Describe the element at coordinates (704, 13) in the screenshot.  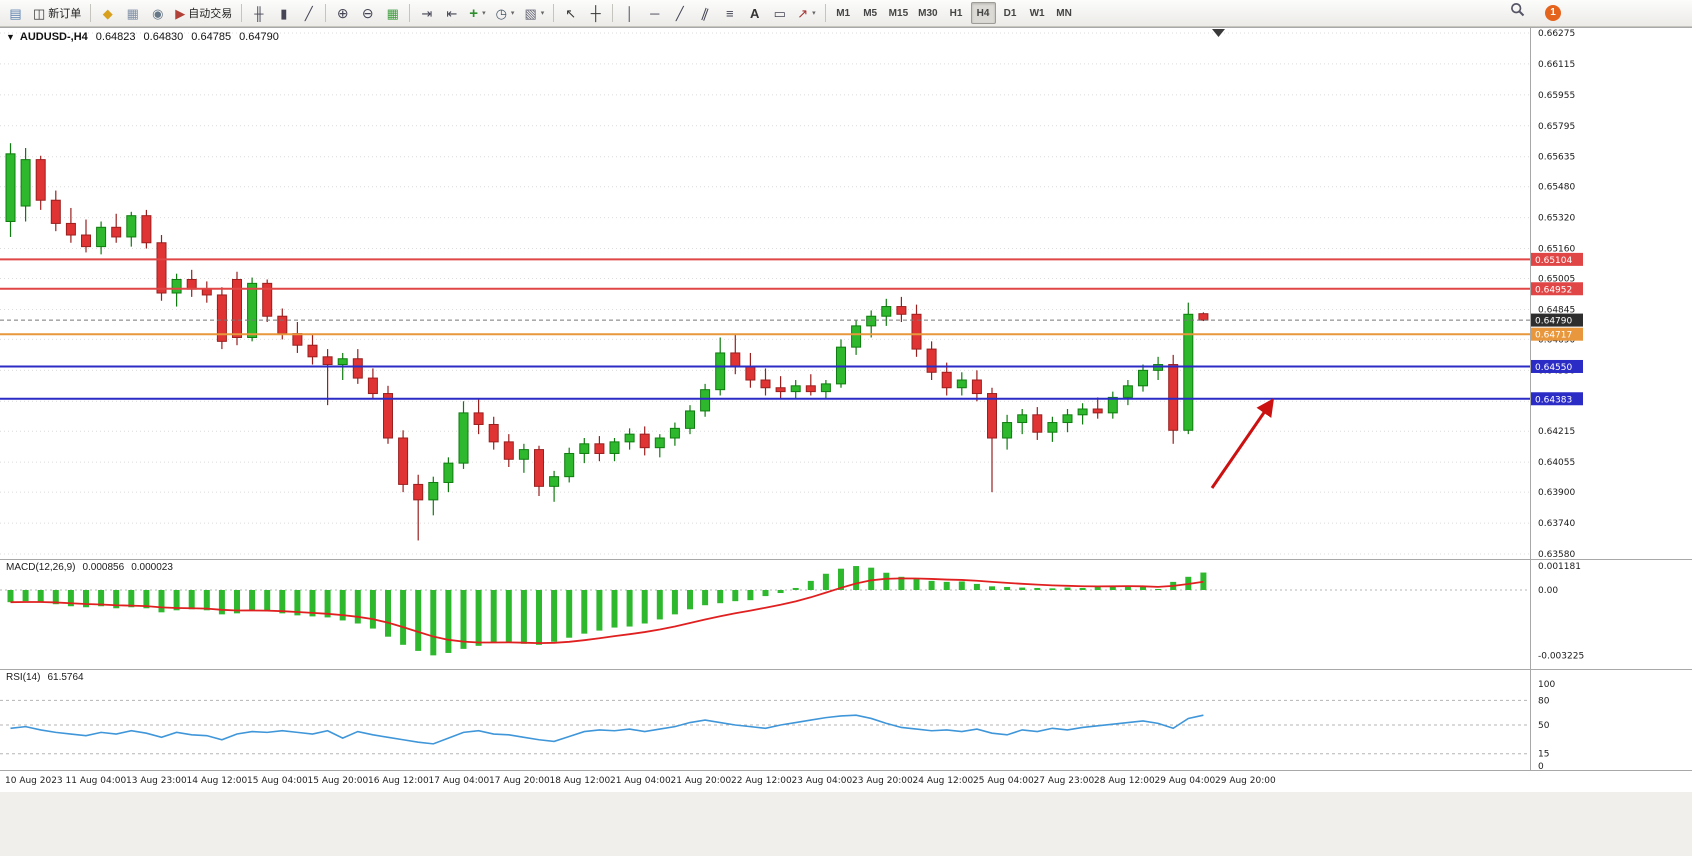
I see `channel-button: ∥` at that location.